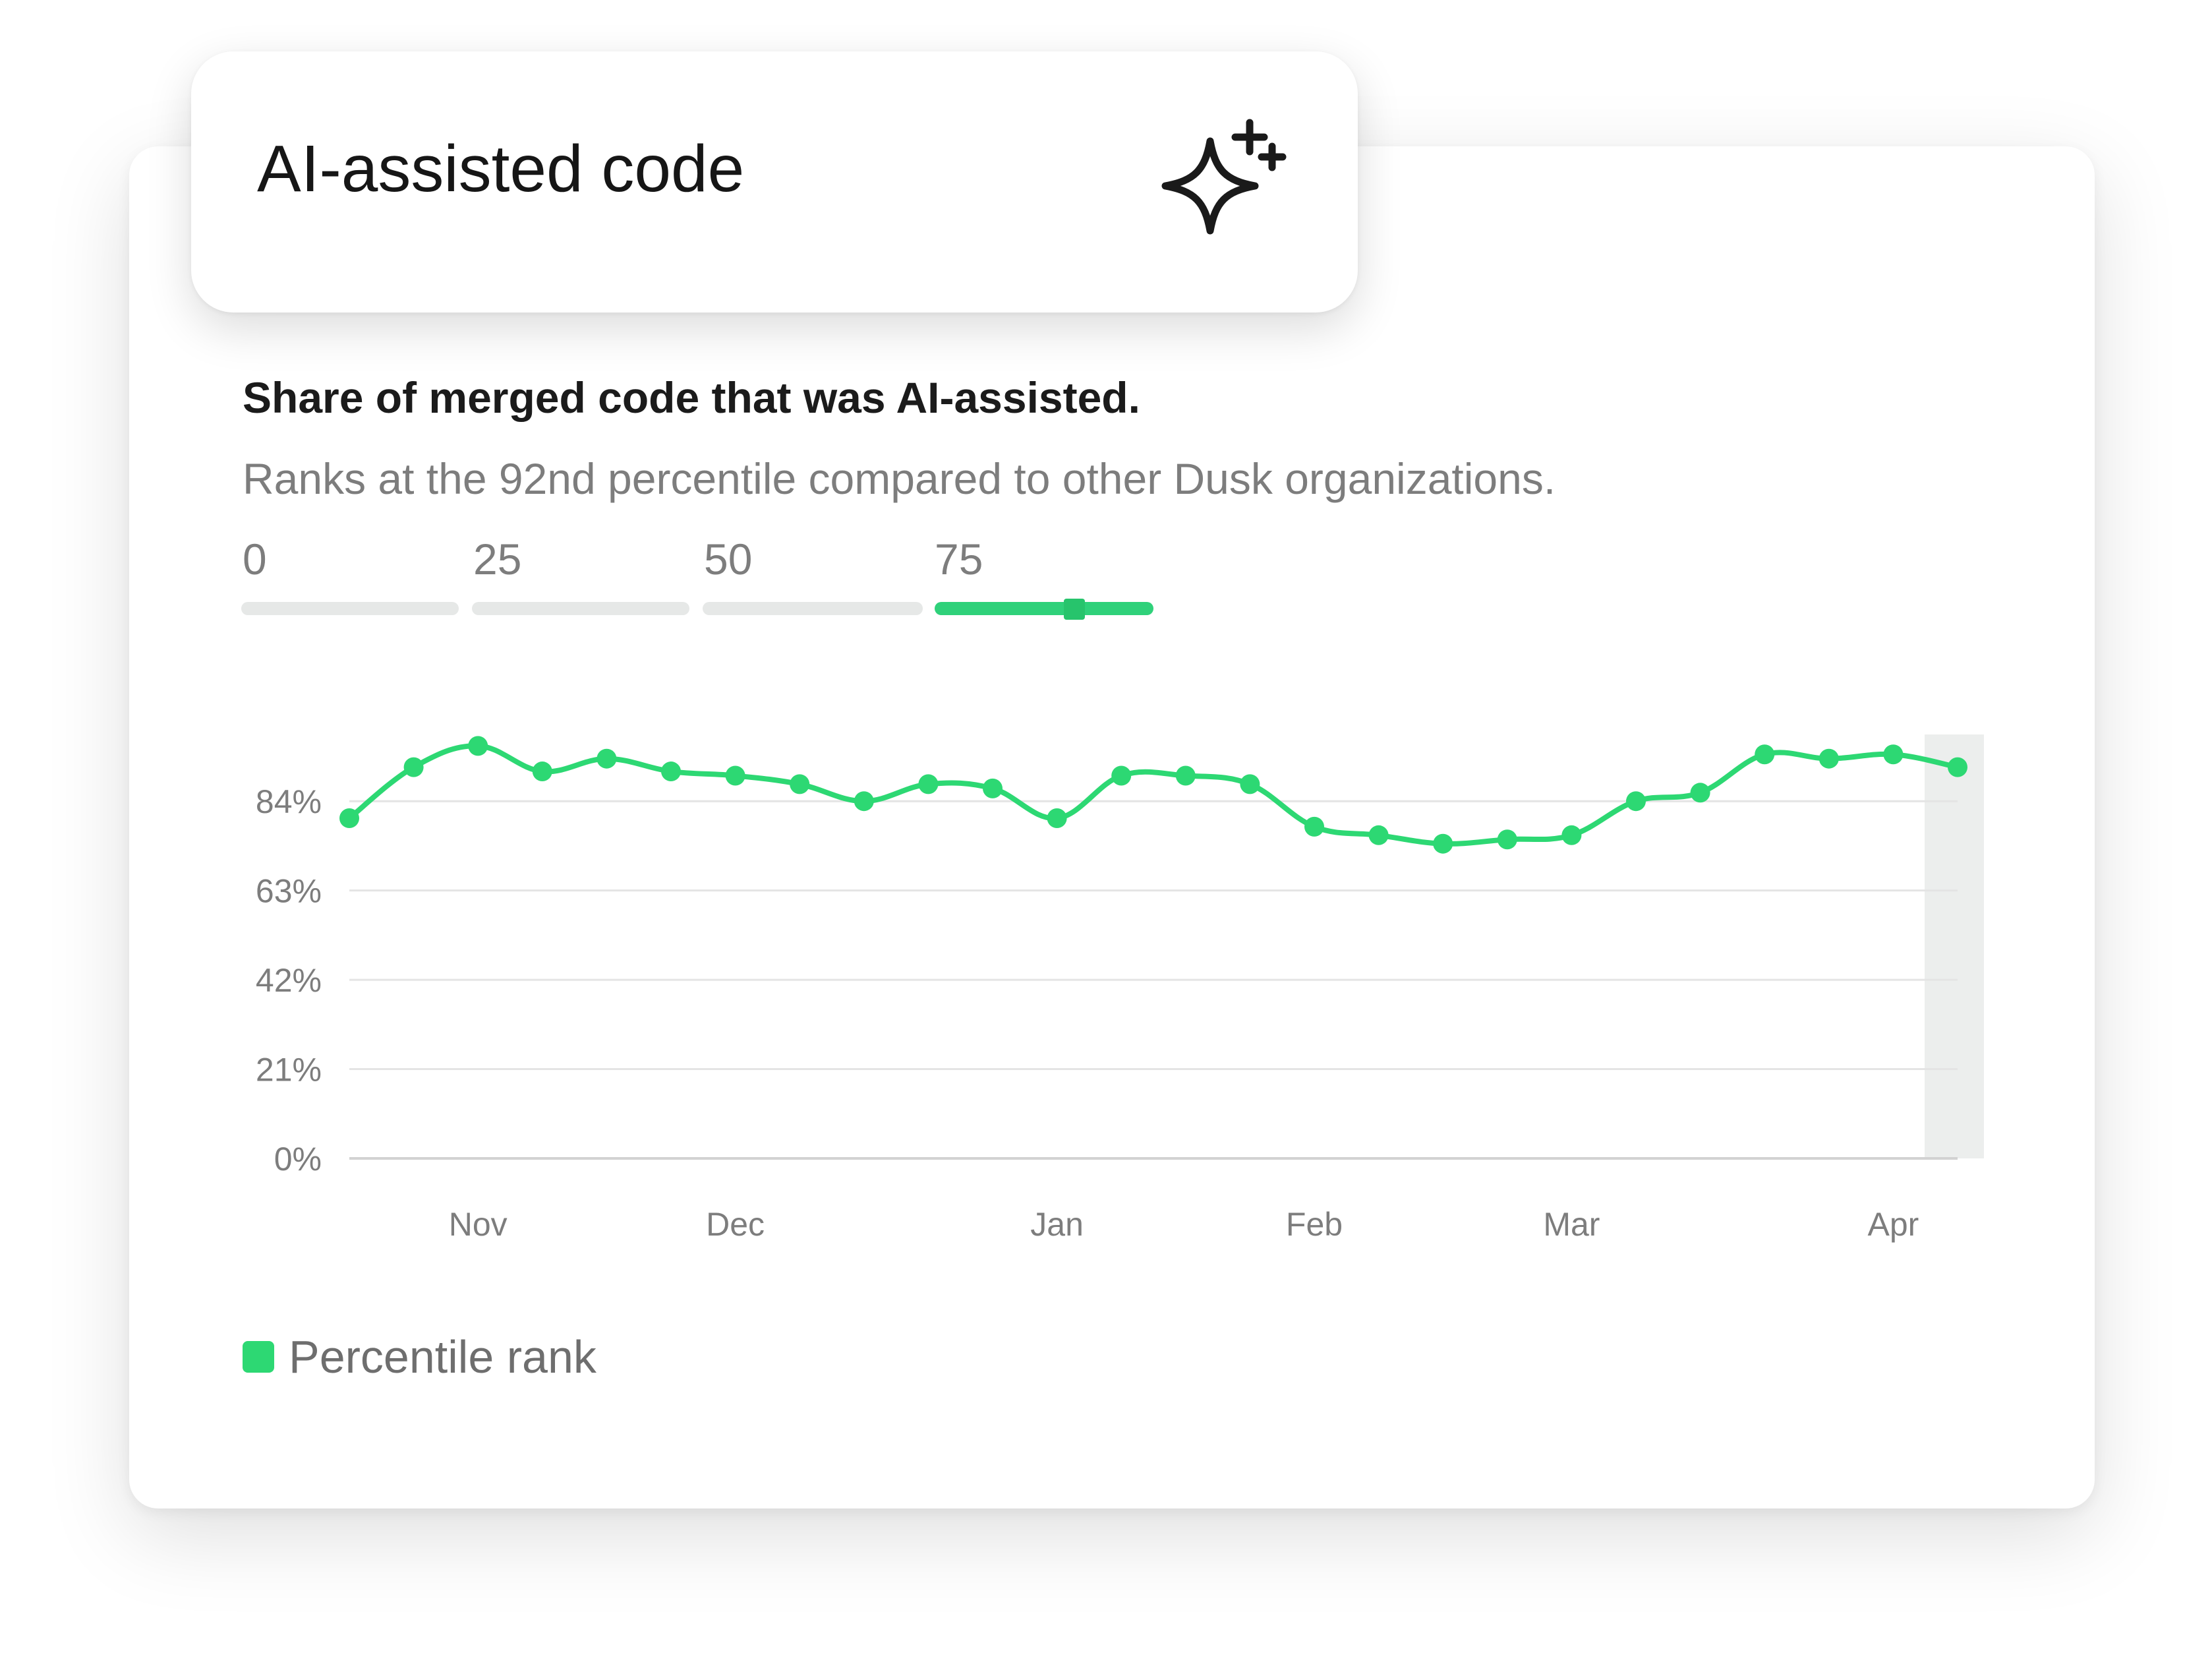  Describe the element at coordinates (289, 802) in the screenshot. I see `y-tick-label: 84%` at that location.